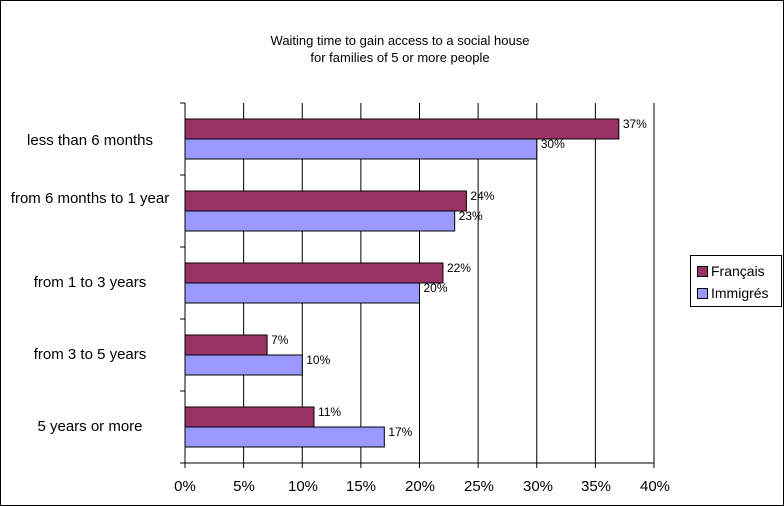 The height and width of the screenshot is (506, 784). I want to click on category-label: from 6 months to 1 year, so click(90, 198).